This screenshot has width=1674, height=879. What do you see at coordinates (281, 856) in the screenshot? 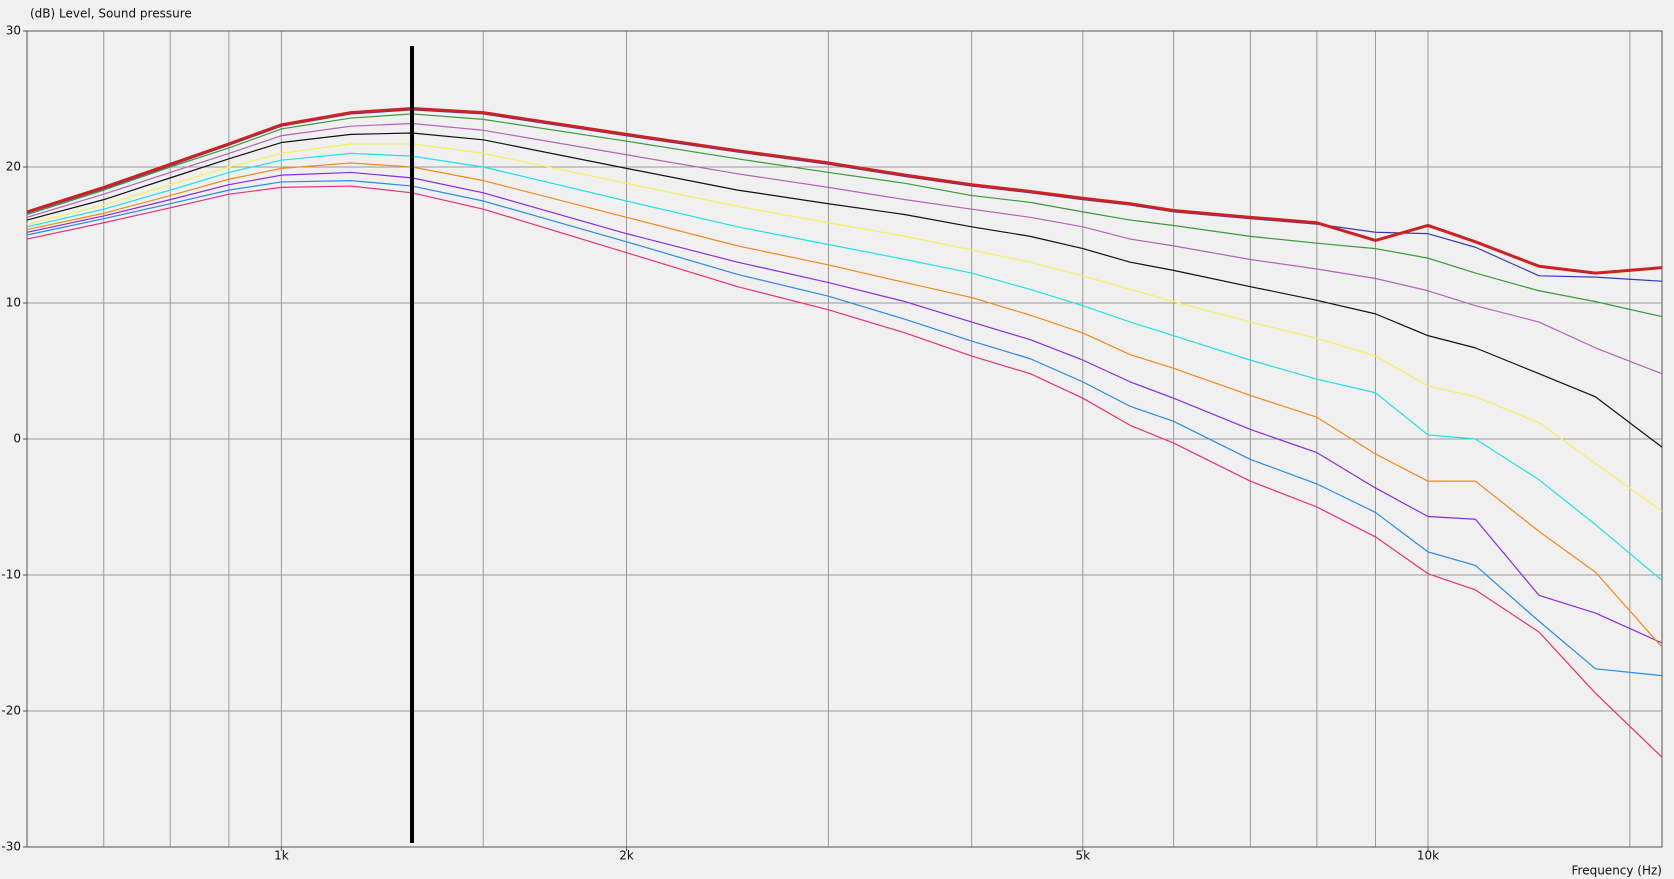
I see `x-tick-label: 1k` at bounding box center [281, 856].